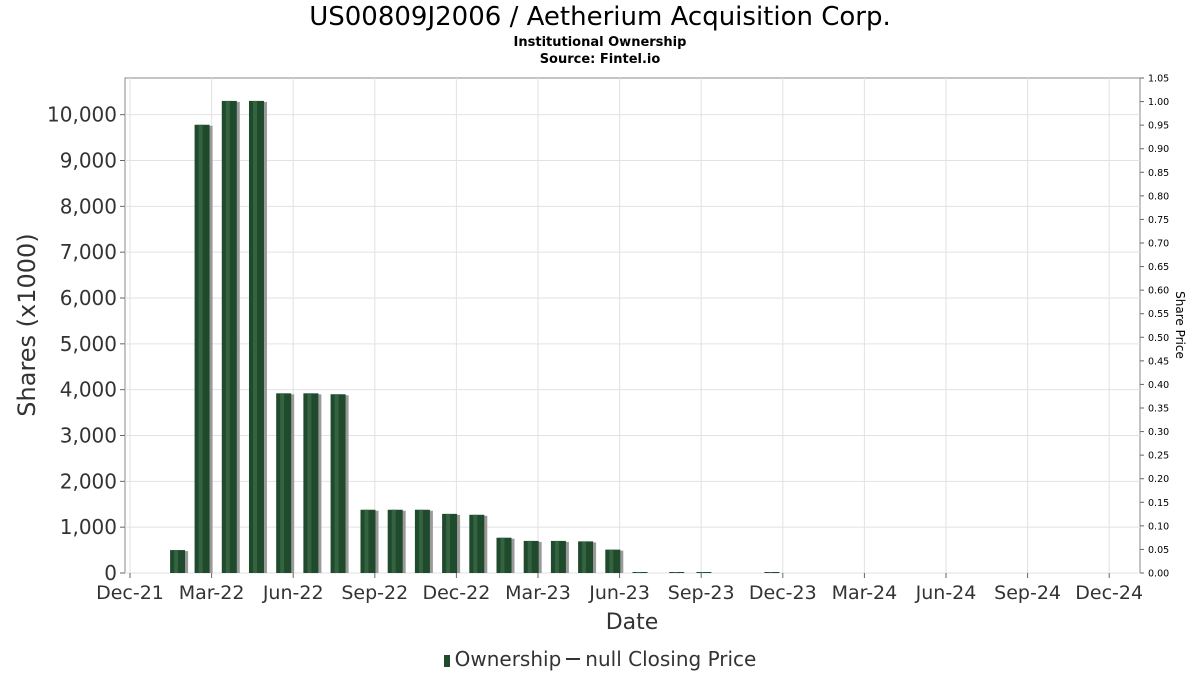 Image resolution: width=1200 pixels, height=675 pixels. I want to click on y2-tick-label: 0.70, so click(1158, 244).